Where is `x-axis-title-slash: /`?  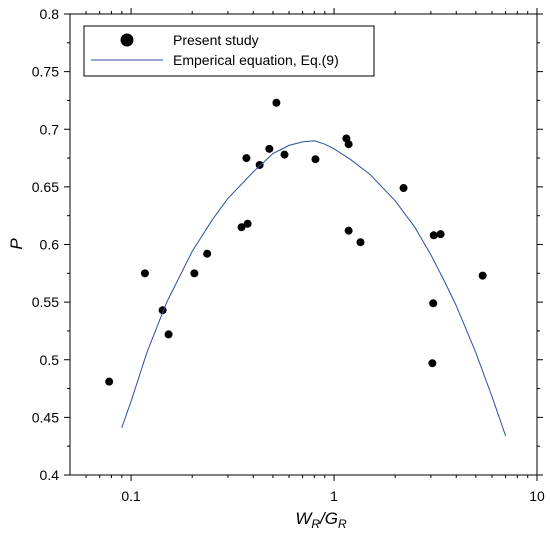
x-axis-title-slash: / is located at coordinates (323, 518).